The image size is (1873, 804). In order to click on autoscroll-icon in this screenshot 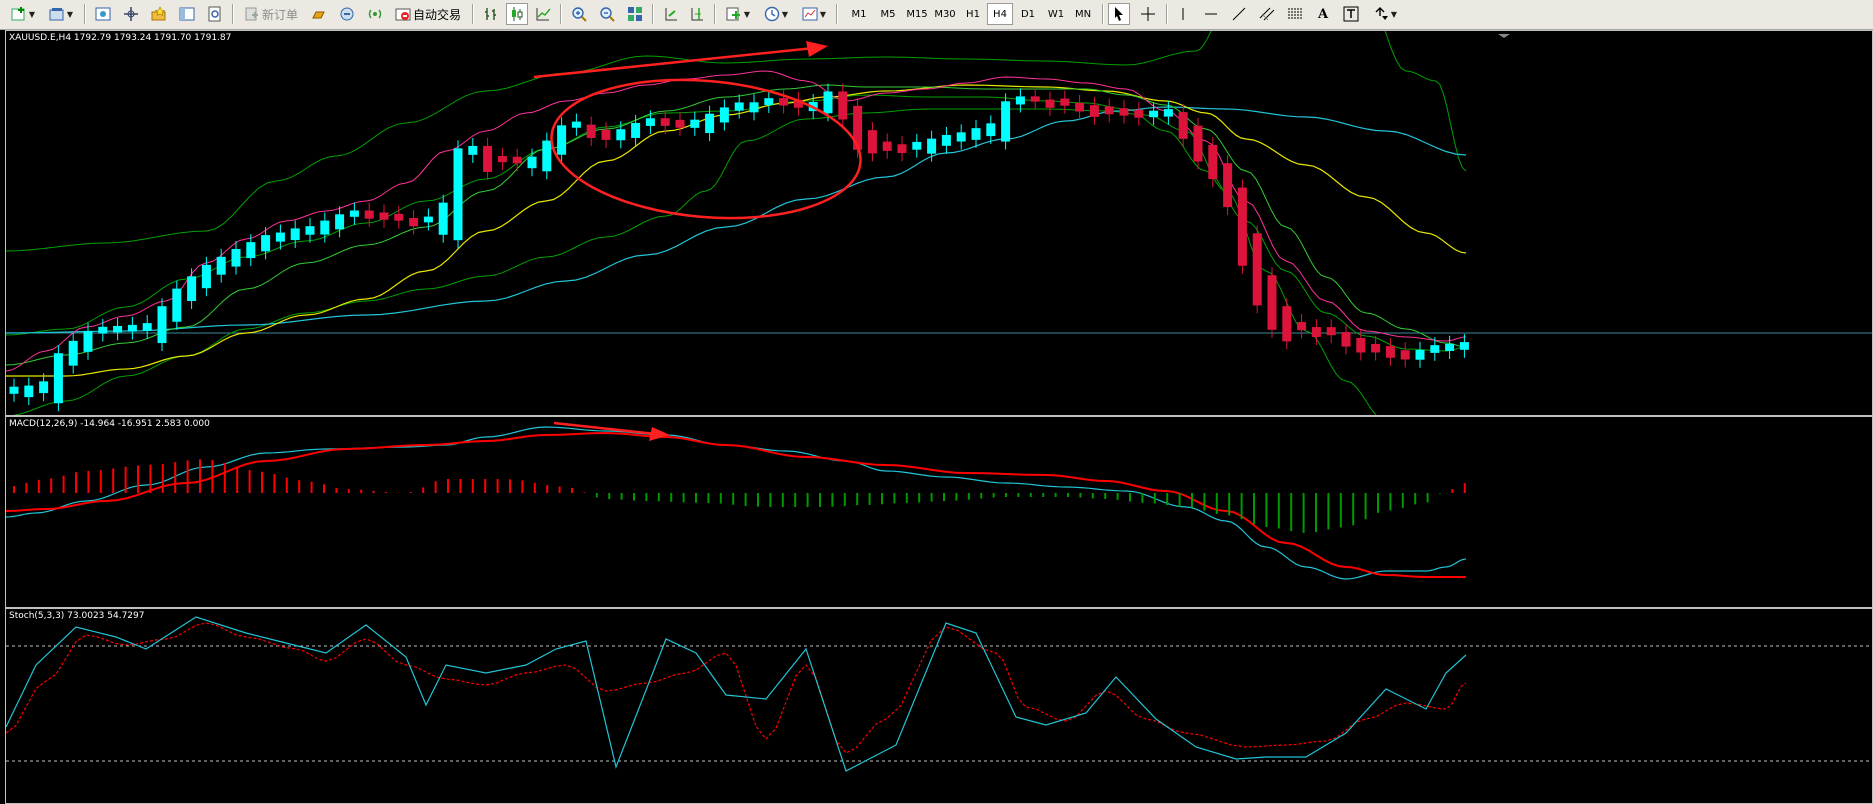, I will do `click(671, 14)`.